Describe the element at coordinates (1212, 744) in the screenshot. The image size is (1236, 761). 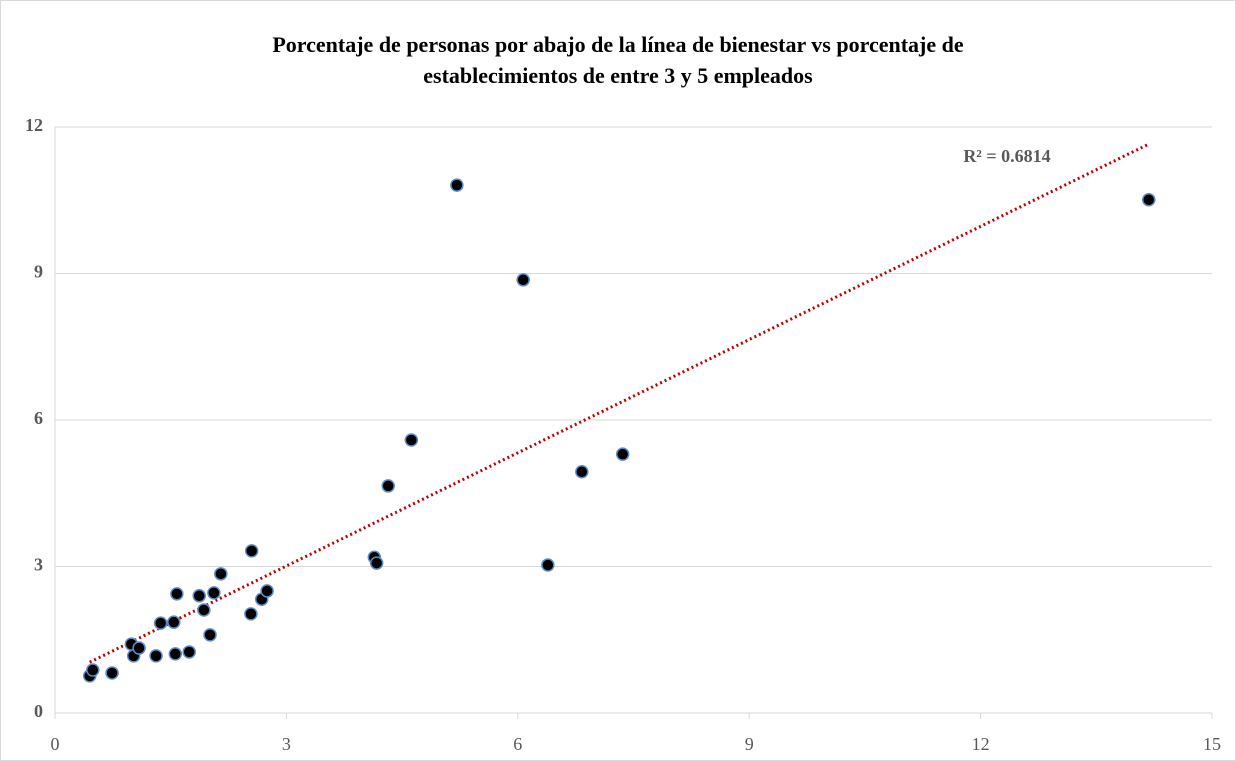
I see `x-tick-label: 15` at that location.